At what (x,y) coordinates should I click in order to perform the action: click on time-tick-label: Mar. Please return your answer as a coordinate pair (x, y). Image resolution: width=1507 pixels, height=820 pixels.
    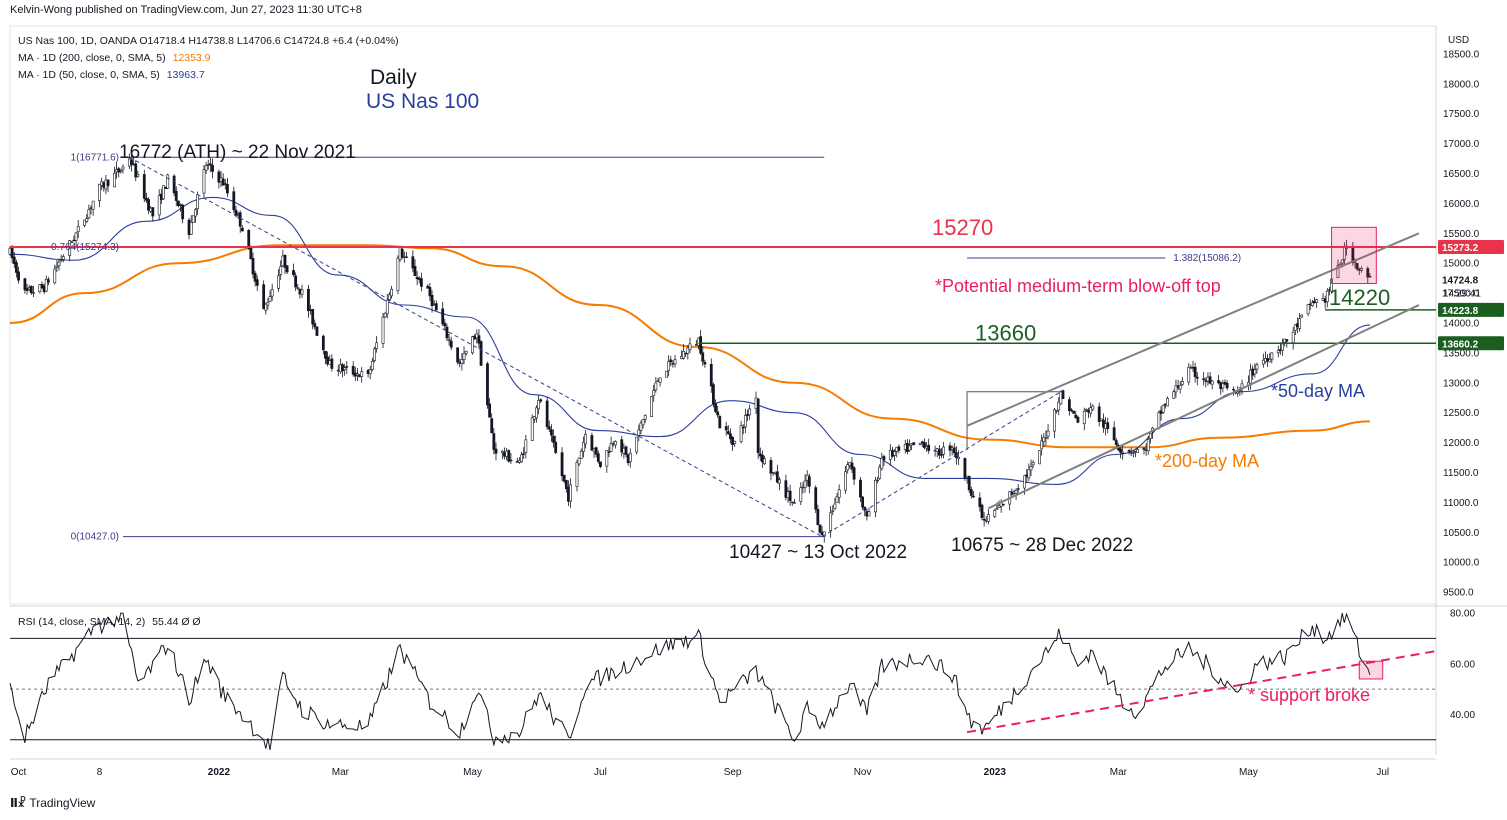
    Looking at the image, I should click on (341, 772).